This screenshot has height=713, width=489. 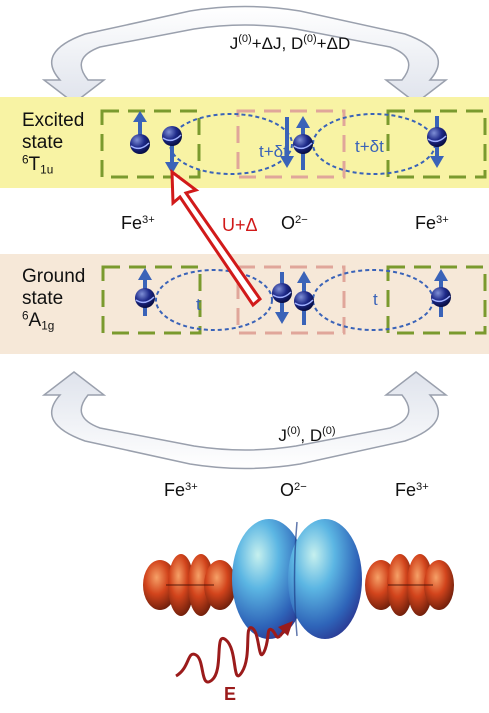 I want to click on excited-state-symbol: 6T1u, so click(x=38, y=165).